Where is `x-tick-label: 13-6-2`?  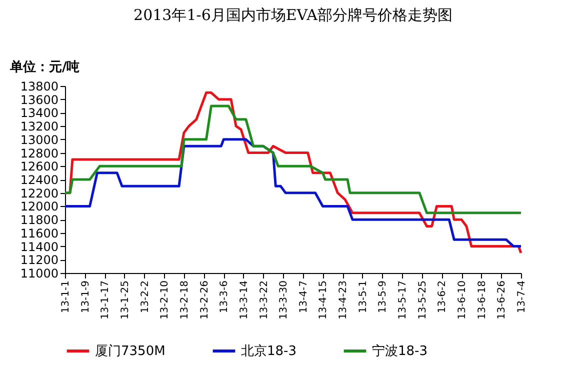 x-tick-label: 13-6-2 is located at coordinates (442, 297).